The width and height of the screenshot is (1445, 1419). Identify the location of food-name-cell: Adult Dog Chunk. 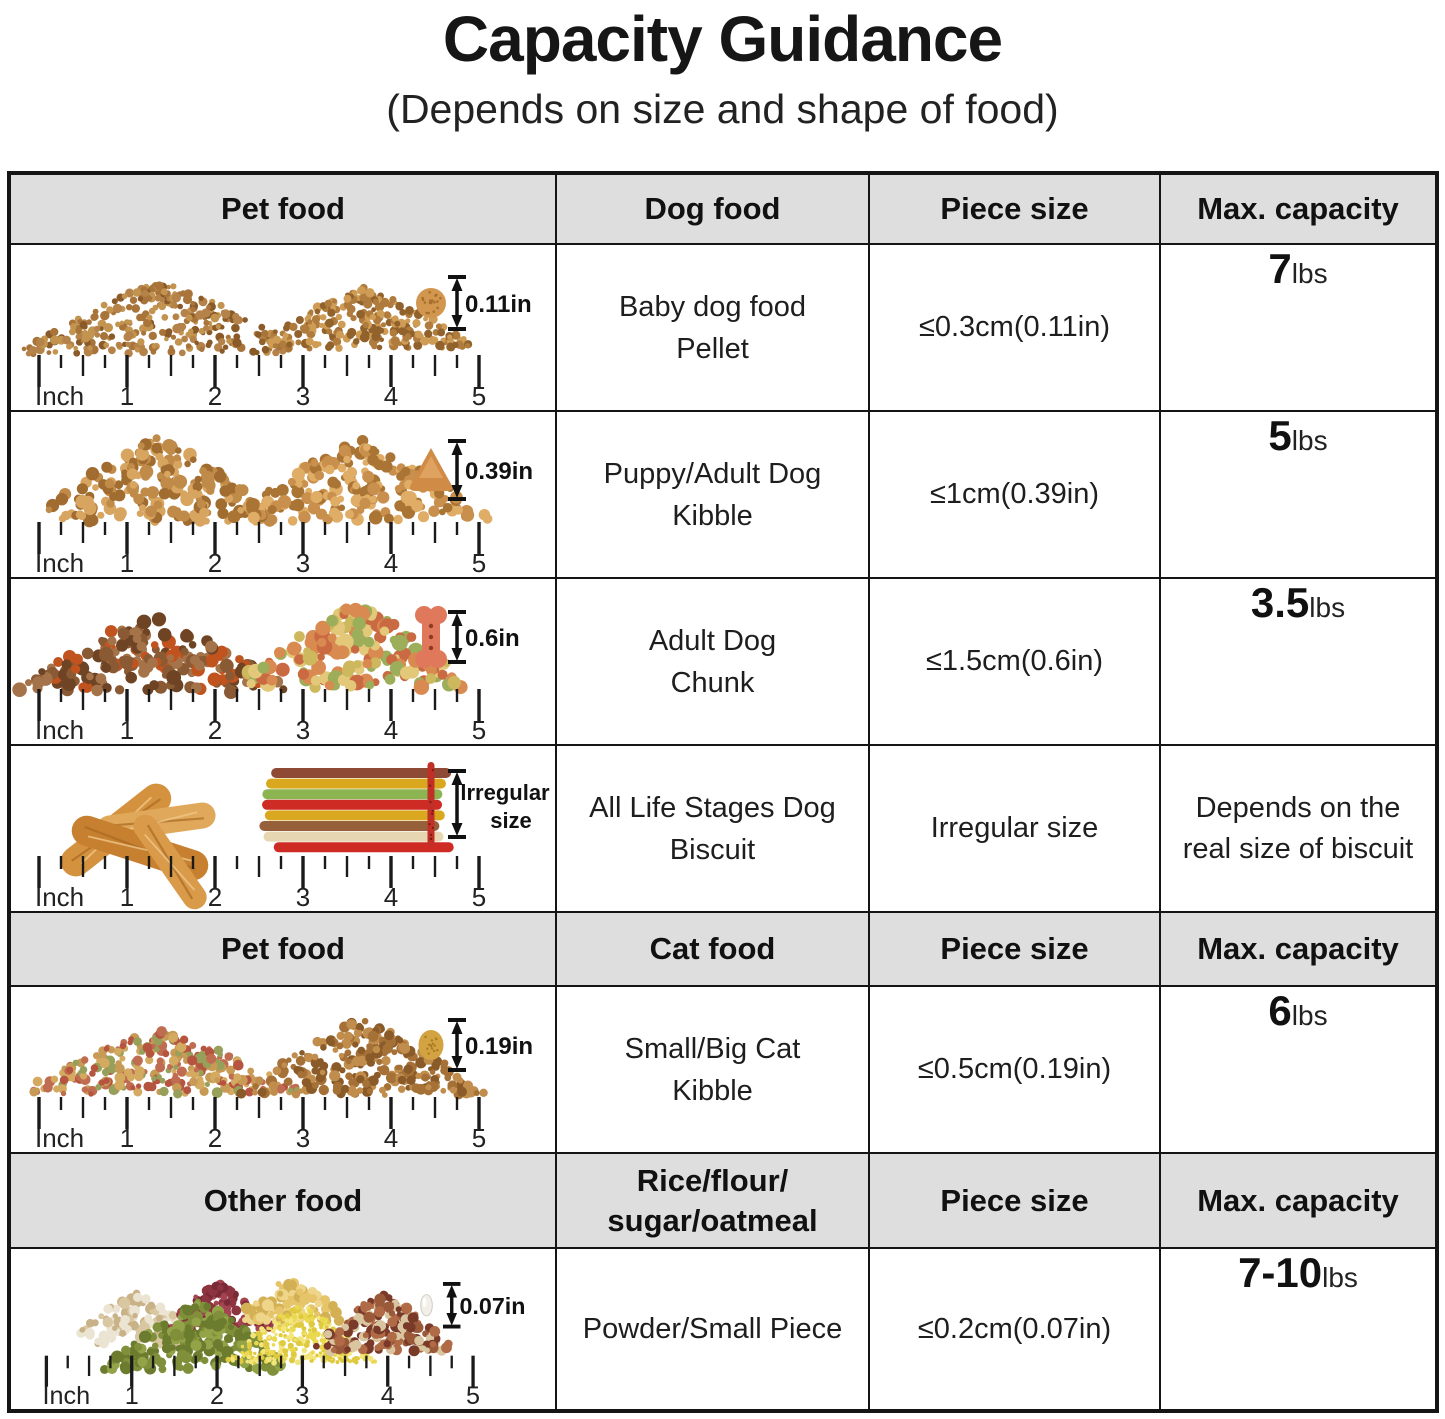
(712, 662).